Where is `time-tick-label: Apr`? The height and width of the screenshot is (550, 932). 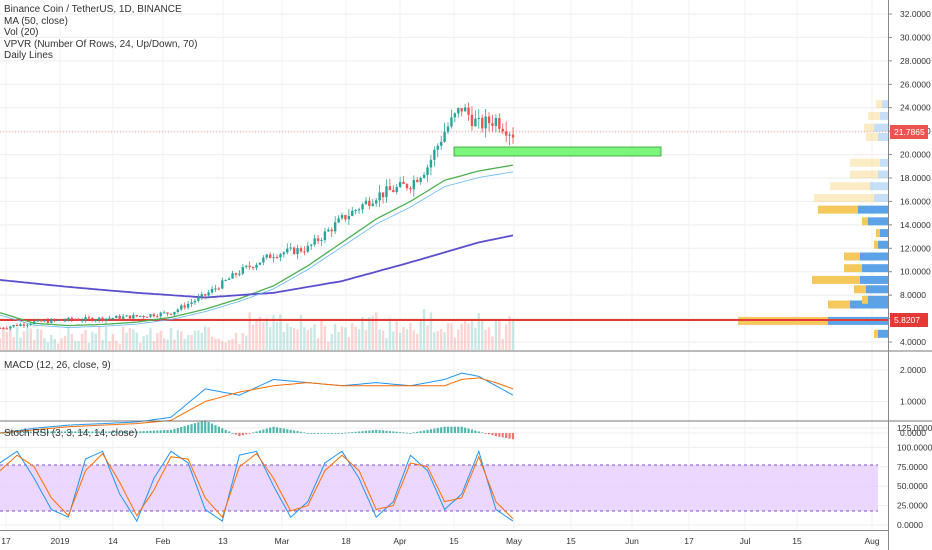 time-tick-label: Apr is located at coordinates (399, 541).